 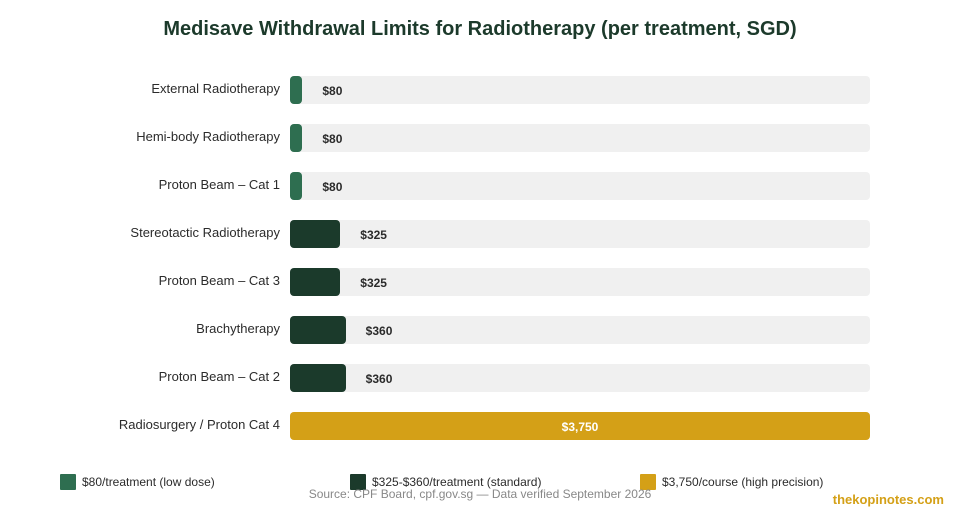 I want to click on legend-item: $325-$360/treatment (standard), so click(x=445, y=482).